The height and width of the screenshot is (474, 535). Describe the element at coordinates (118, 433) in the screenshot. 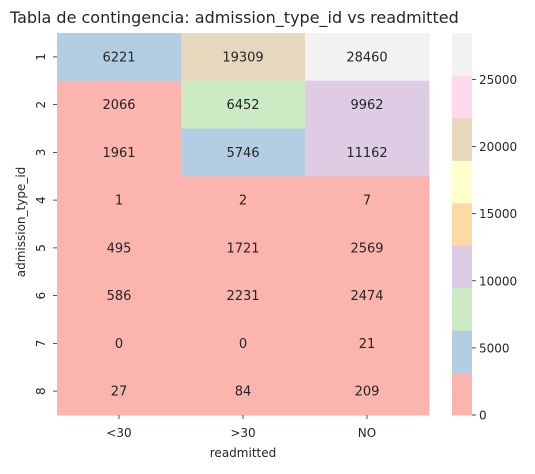

I see `x-tick-label: <30` at that location.